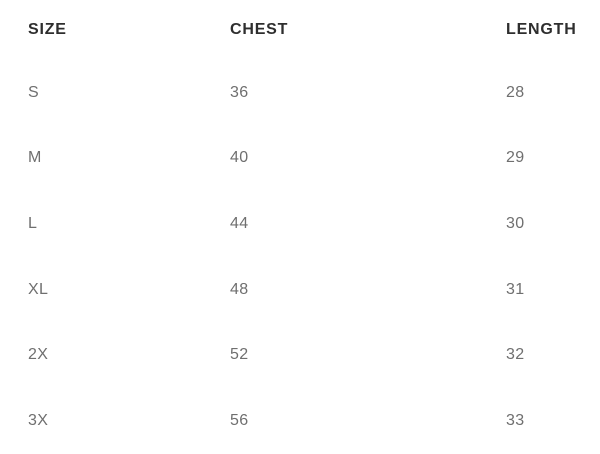  What do you see at coordinates (239, 355) in the screenshot?
I see `cell-chest-2x: 52` at bounding box center [239, 355].